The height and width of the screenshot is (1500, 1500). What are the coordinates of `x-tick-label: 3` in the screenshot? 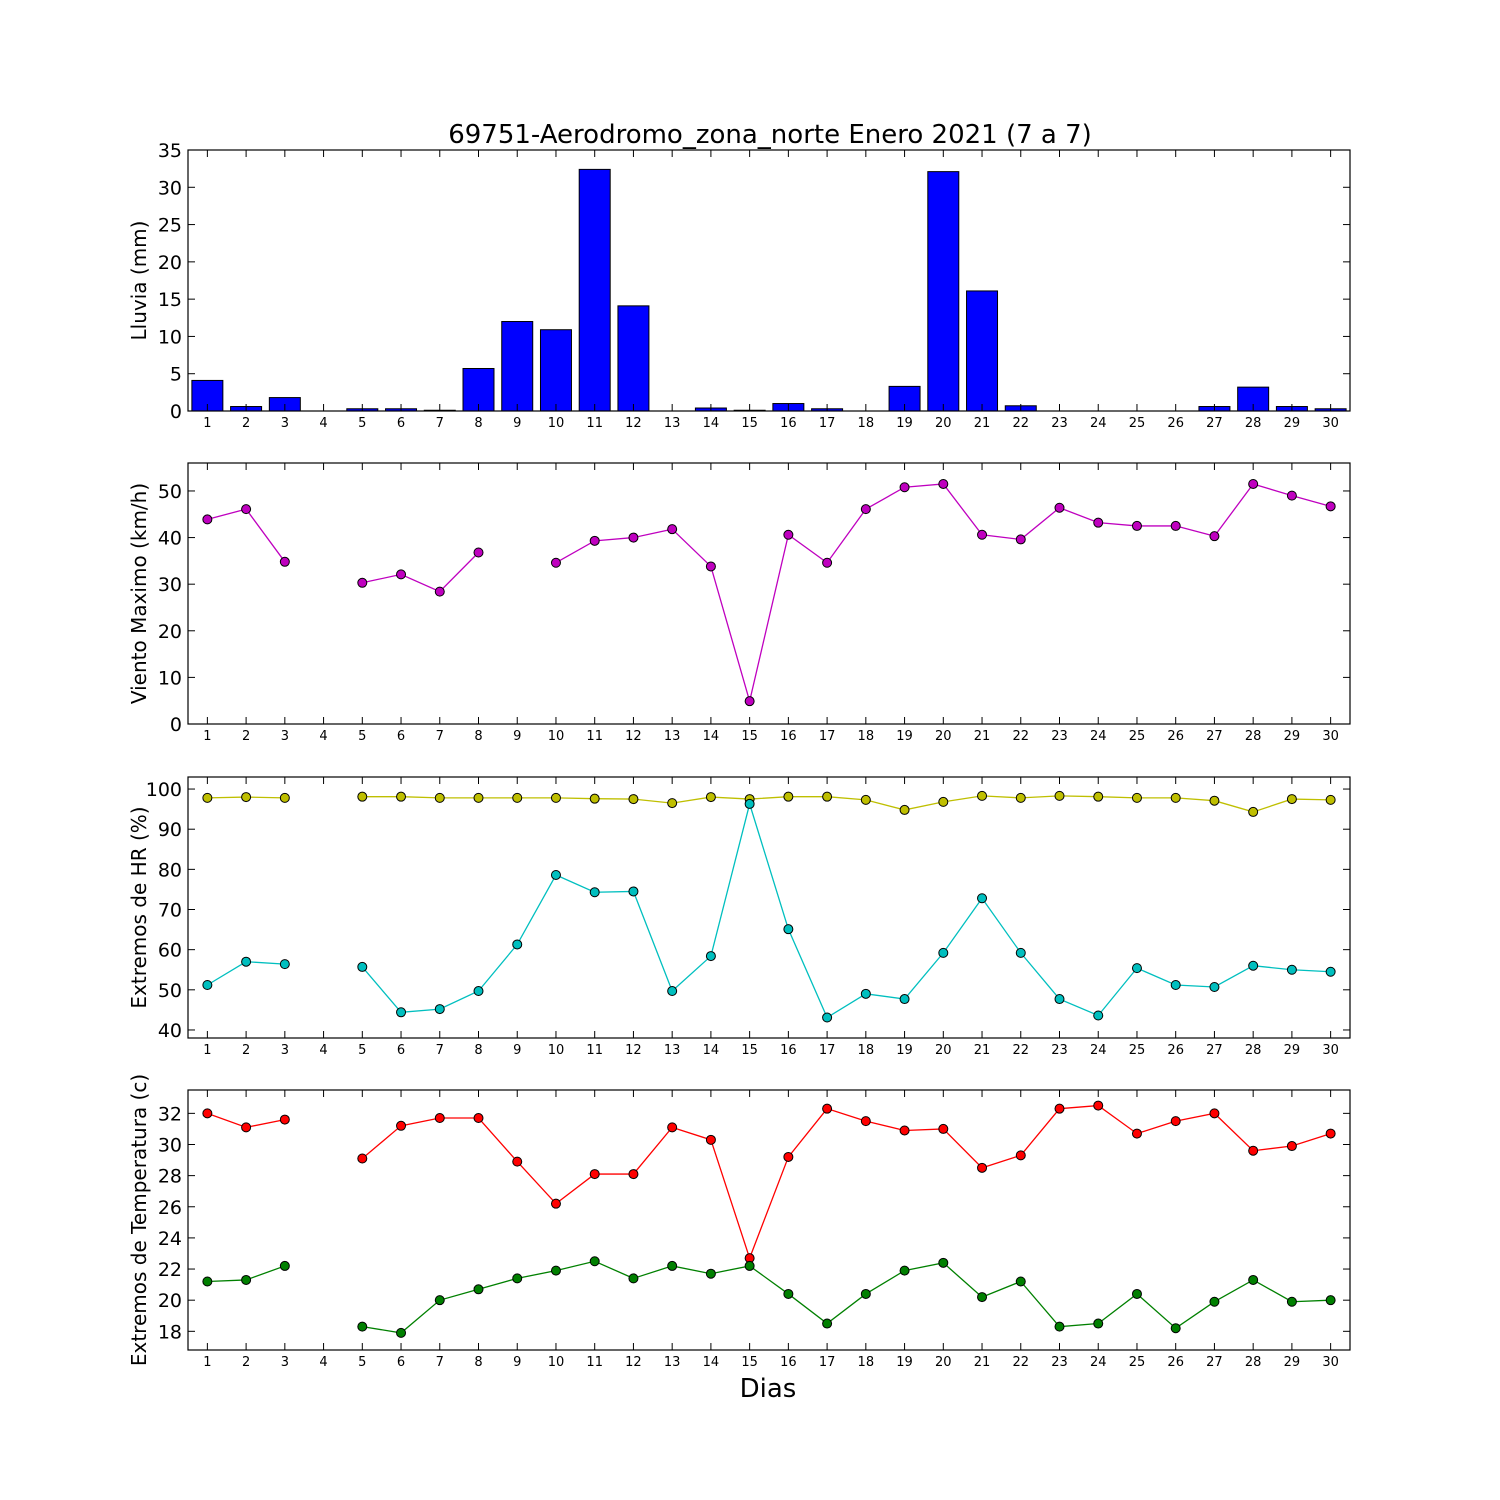 It's located at (285, 736).